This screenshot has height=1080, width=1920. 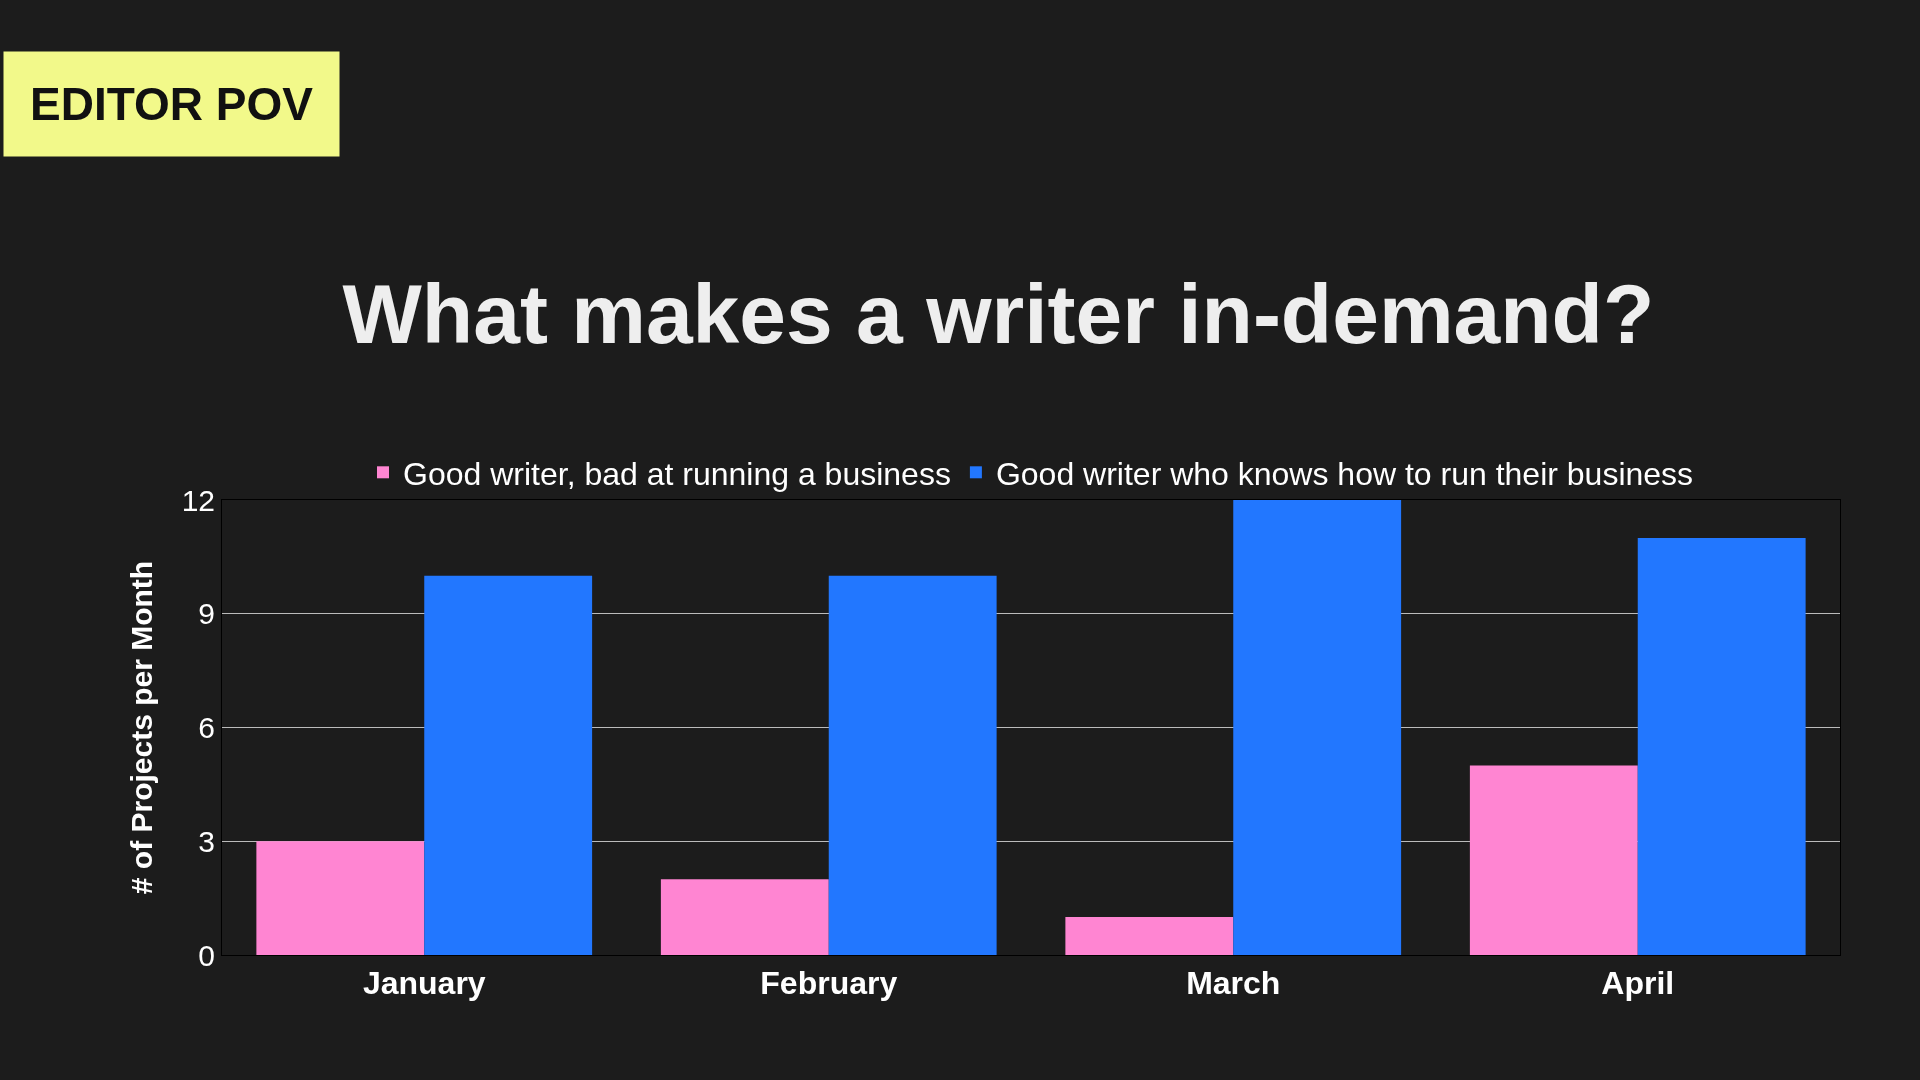 What do you see at coordinates (424, 983) in the screenshot?
I see `x-tick-label: January` at bounding box center [424, 983].